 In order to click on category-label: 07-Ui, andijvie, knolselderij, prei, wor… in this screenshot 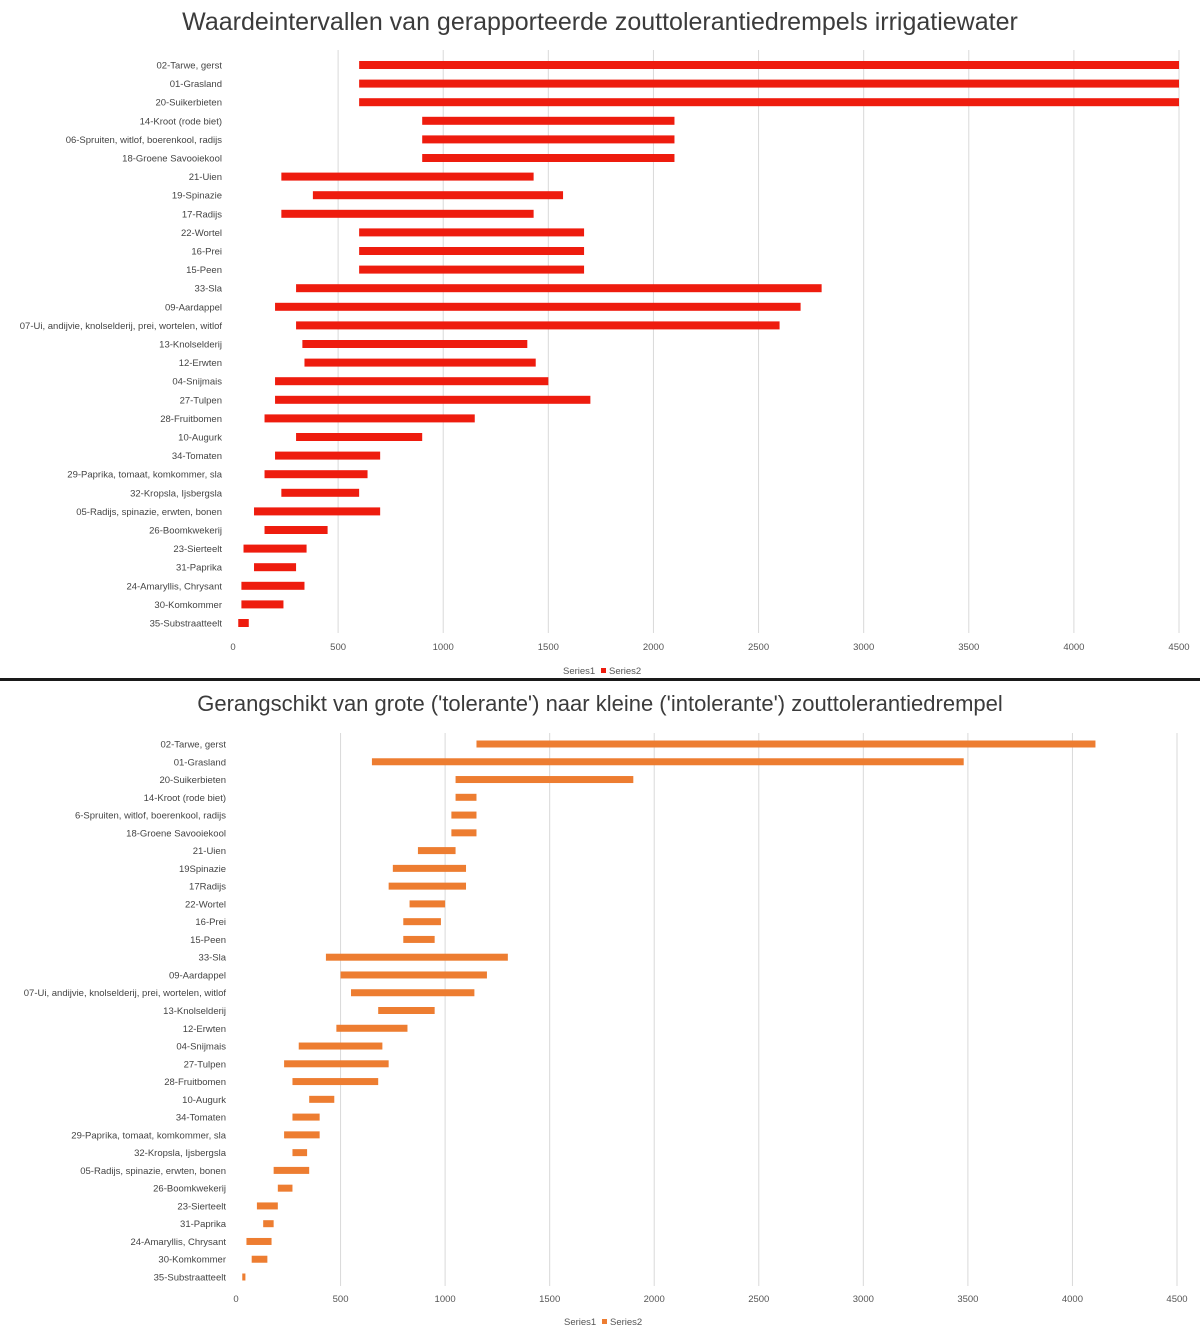, I will do `click(121, 326)`.